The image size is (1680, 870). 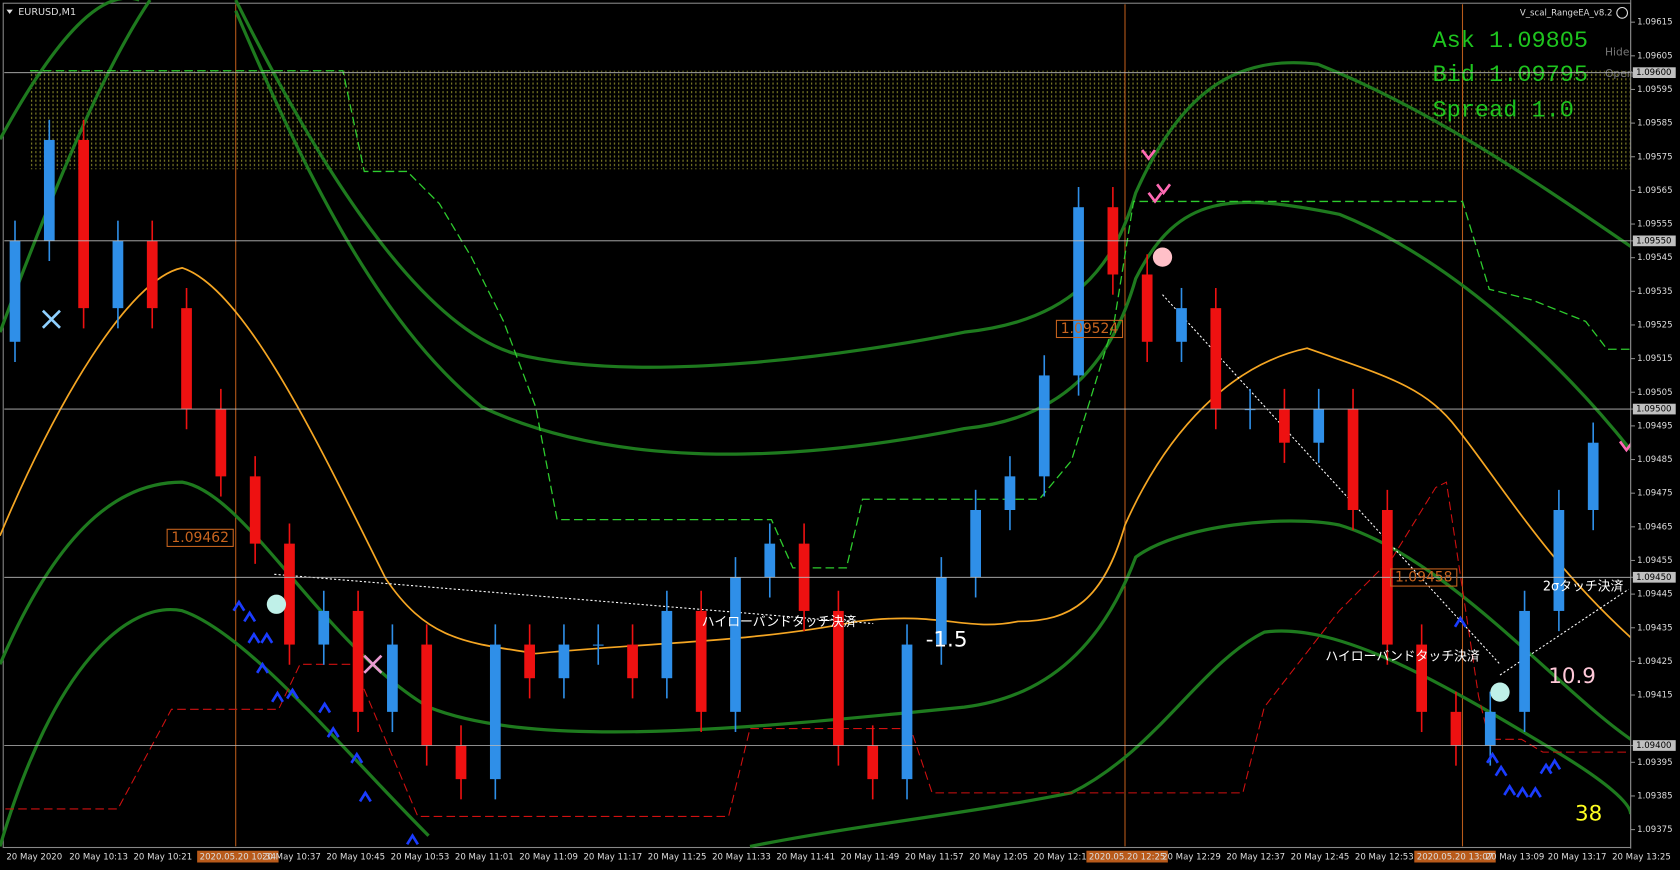 I want to click on y-tick-label: 1.09475, so click(x=1654, y=494).